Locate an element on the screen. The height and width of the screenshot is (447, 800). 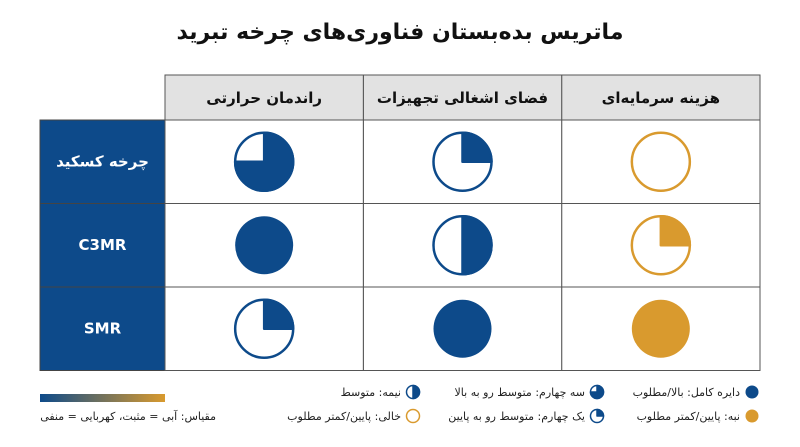
column-header-text: فضای اشغالی تجهیزات is located at coordinates (462, 98).